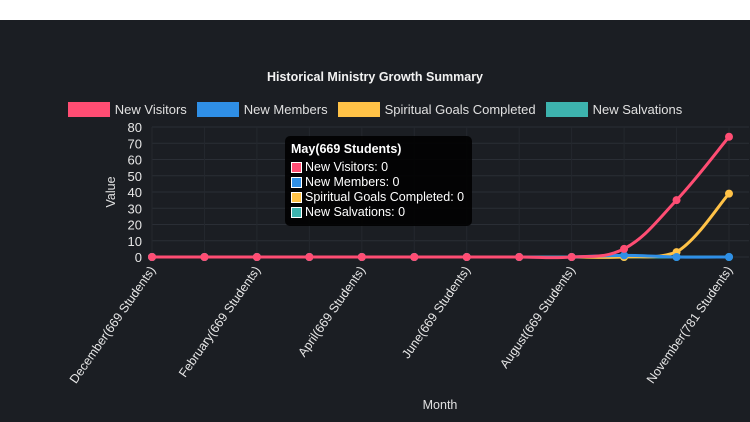  What do you see at coordinates (135, 143) in the screenshot?
I see `y-tick-label: 70` at bounding box center [135, 143].